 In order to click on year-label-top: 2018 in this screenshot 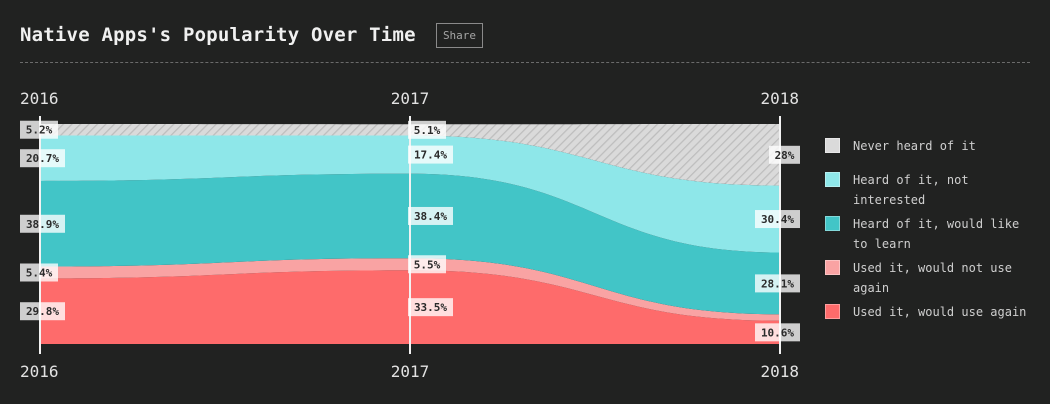, I will do `click(779, 98)`.